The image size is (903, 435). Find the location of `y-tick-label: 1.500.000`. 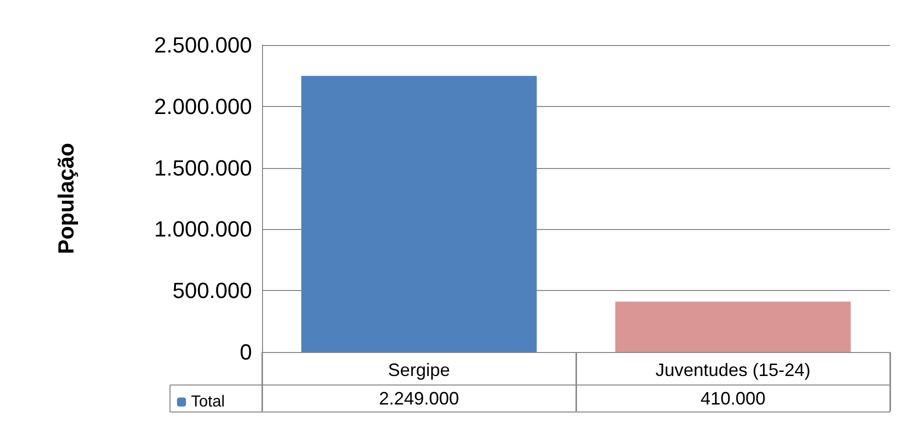

y-tick-label: 1.500.000 is located at coordinates (203, 167).